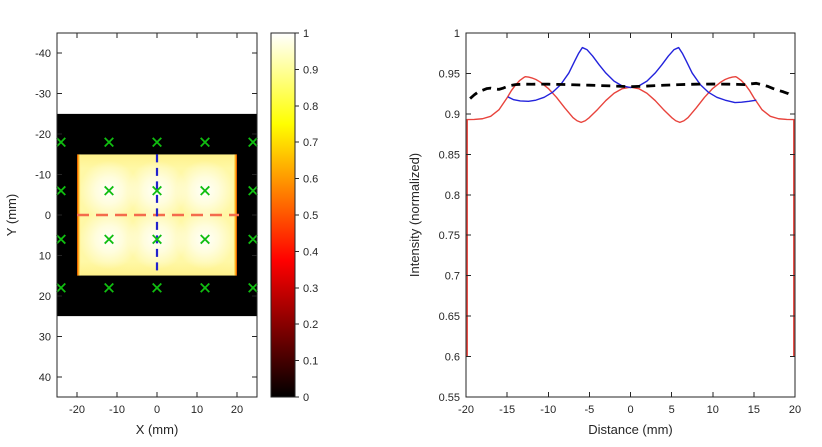  What do you see at coordinates (310, 252) in the screenshot?
I see `colorbar-tick-label: 0.4` at bounding box center [310, 252].